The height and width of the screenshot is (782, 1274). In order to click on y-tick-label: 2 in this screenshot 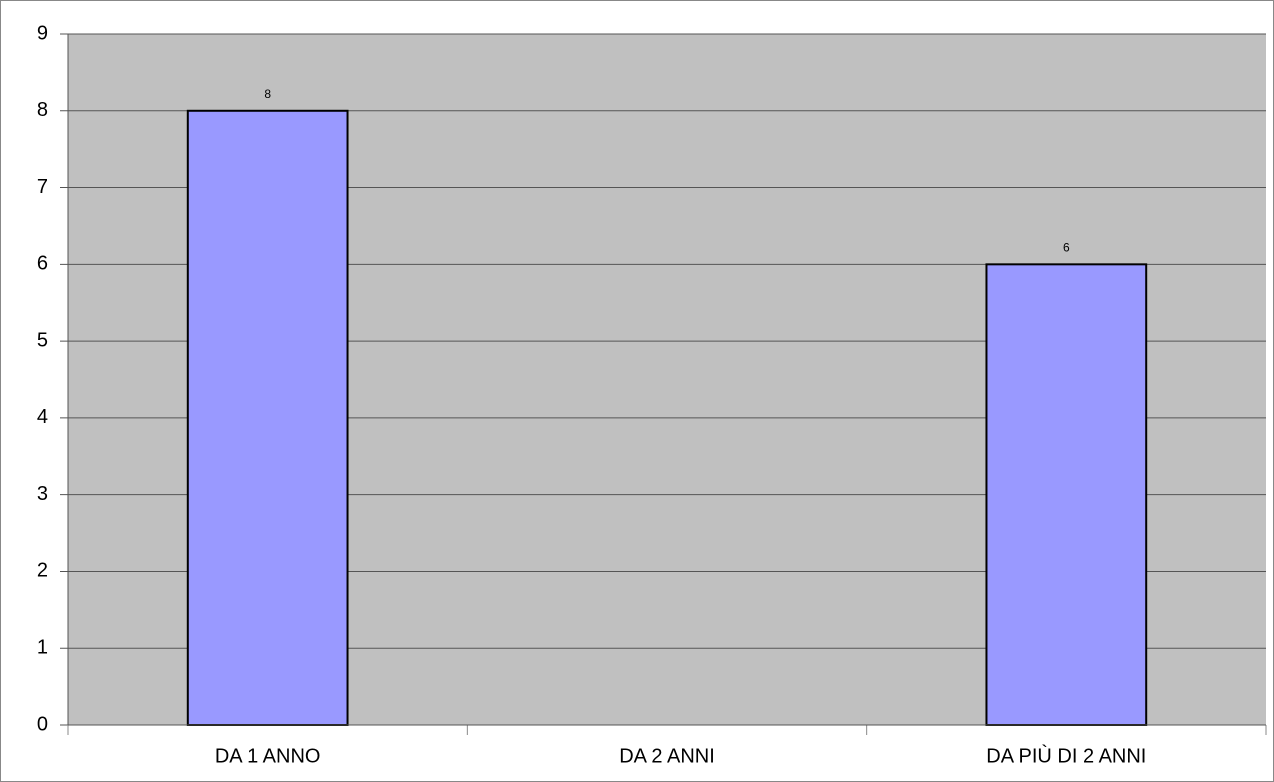, I will do `click(42, 571)`.